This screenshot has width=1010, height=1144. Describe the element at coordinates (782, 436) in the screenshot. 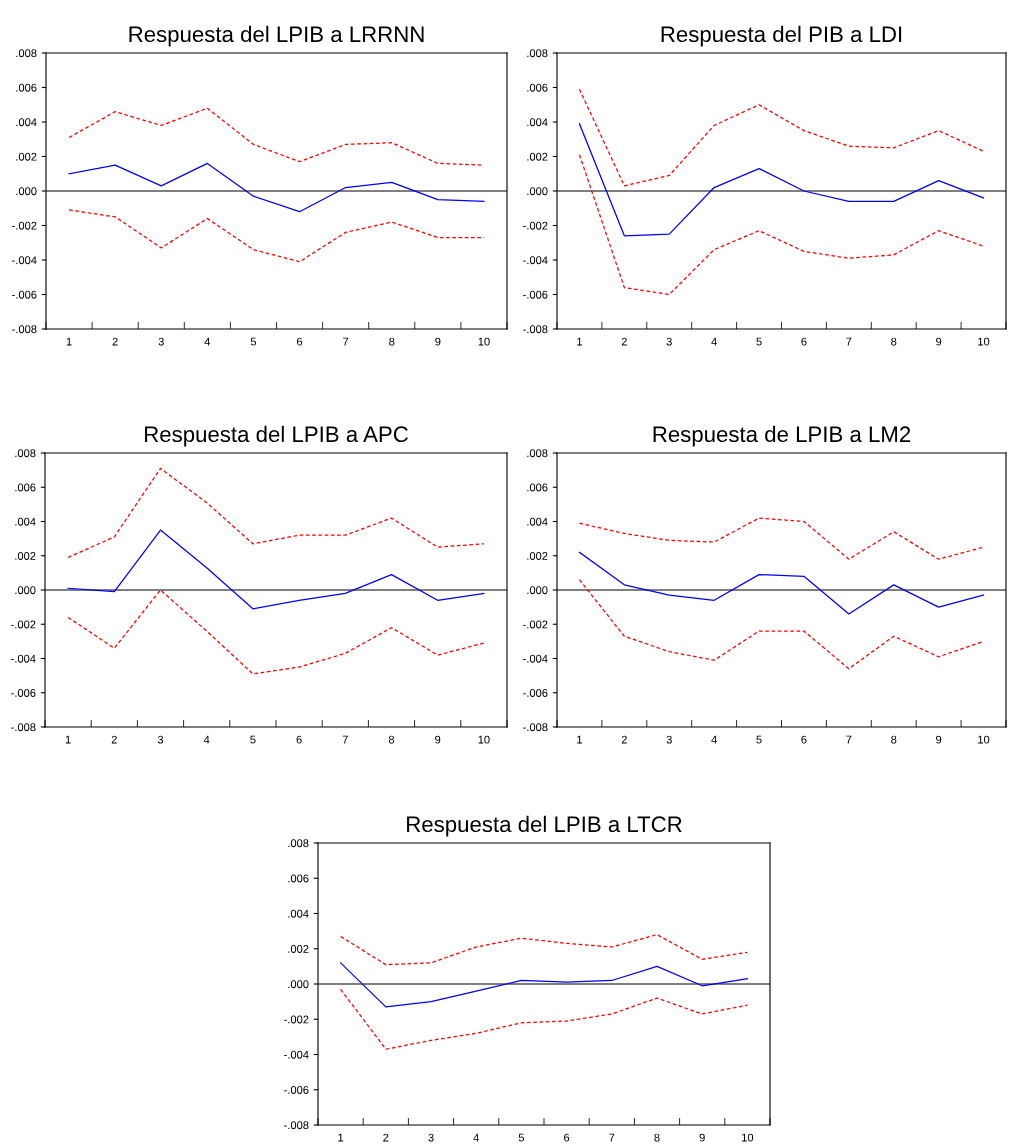

I see `chart-title: Respuesta de LPIB a LM2` at that location.